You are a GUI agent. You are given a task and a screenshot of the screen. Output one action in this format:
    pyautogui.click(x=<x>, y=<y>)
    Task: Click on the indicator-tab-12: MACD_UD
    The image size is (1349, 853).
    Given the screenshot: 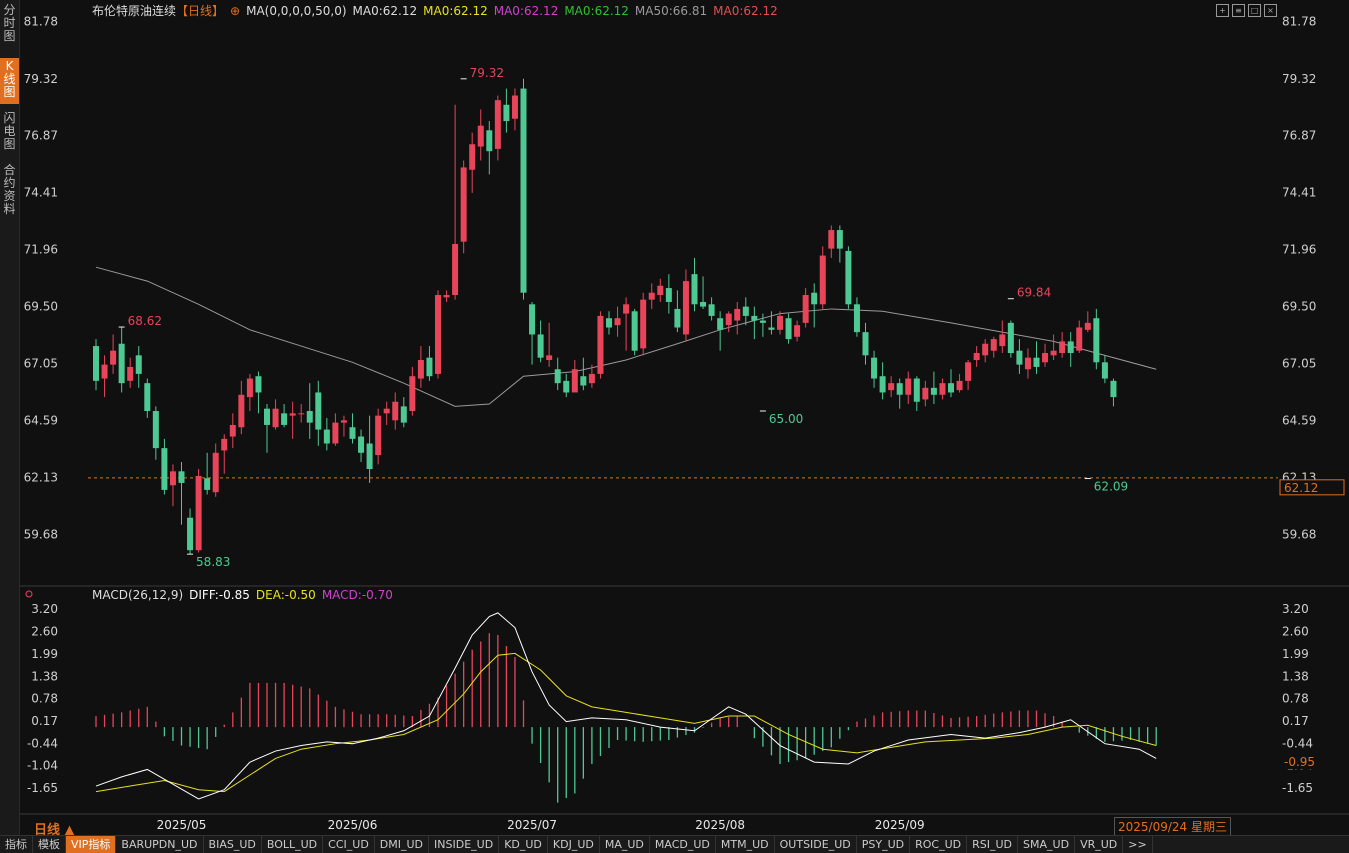 What is the action you would take?
    pyautogui.click(x=683, y=844)
    